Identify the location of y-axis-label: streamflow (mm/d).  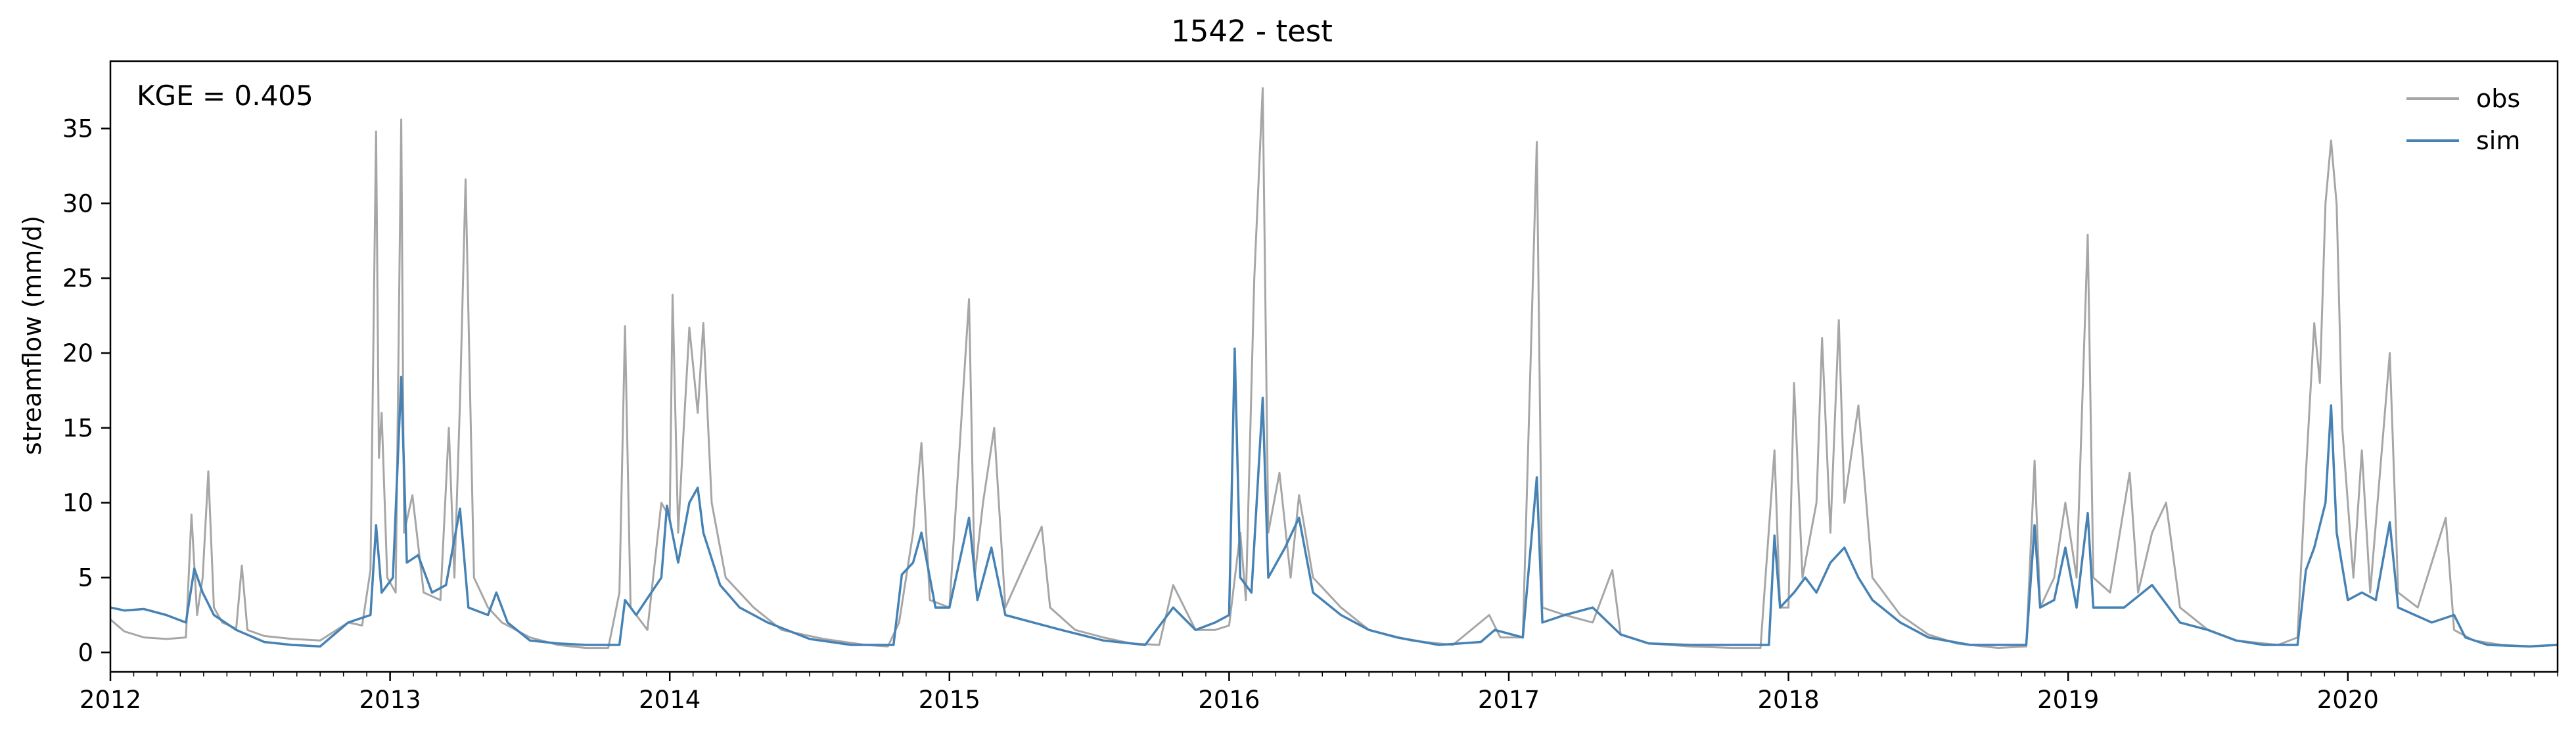
(32, 335).